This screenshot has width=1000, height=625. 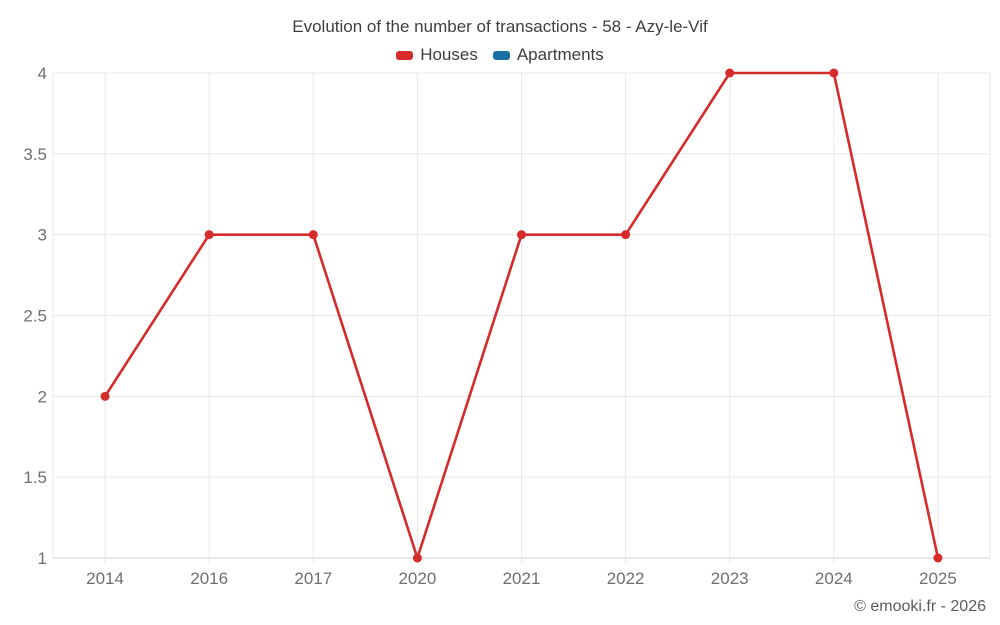 What do you see at coordinates (42, 558) in the screenshot?
I see `y-tick-label: 1` at bounding box center [42, 558].